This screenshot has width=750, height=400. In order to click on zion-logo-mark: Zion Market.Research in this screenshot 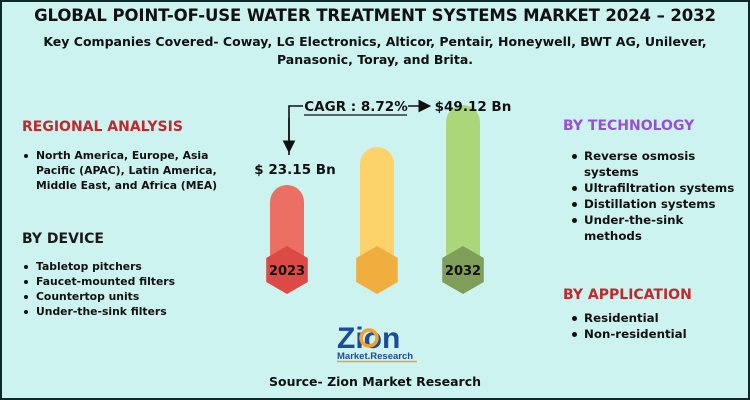, I will do `click(377, 342)`.